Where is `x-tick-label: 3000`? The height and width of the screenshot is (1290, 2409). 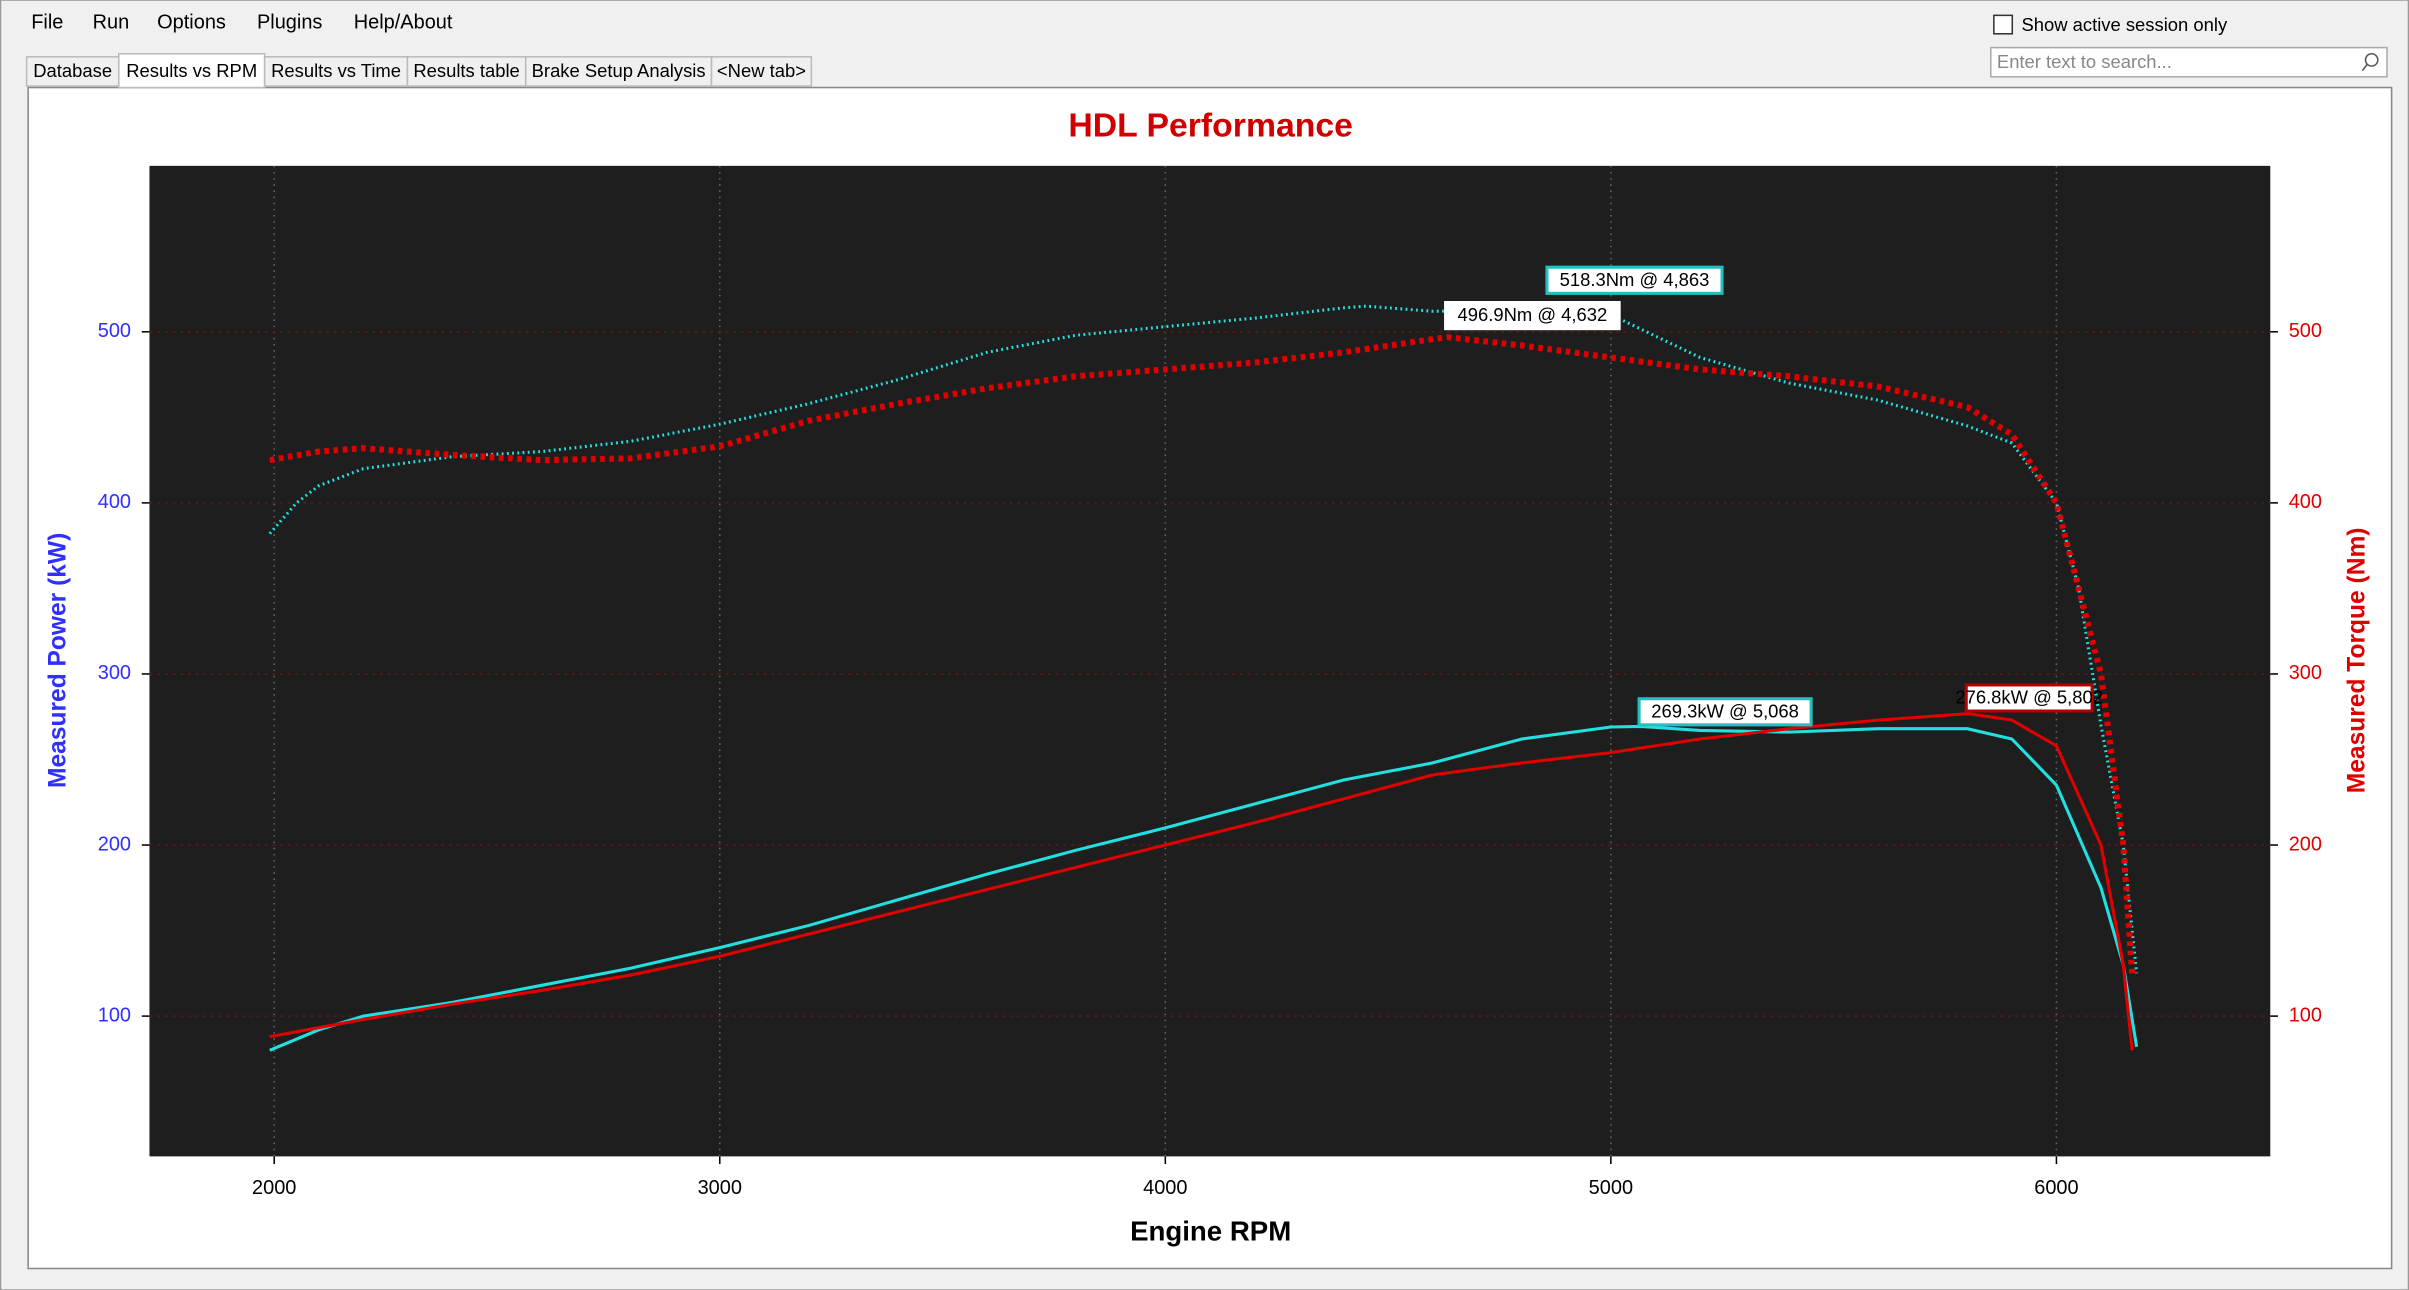
x-tick-label: 3000 is located at coordinates (720, 1188).